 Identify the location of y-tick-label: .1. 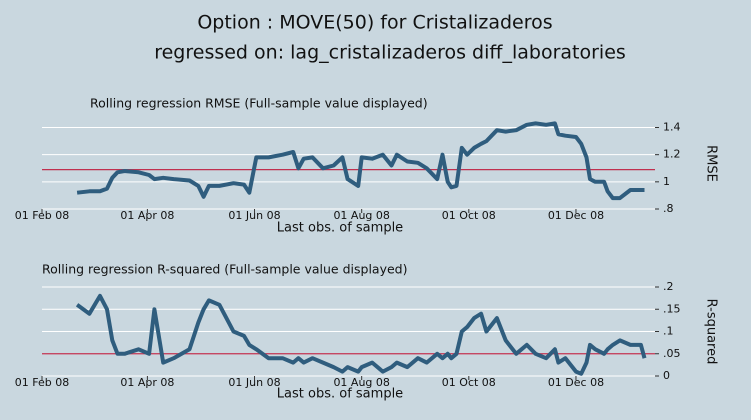
(668, 331).